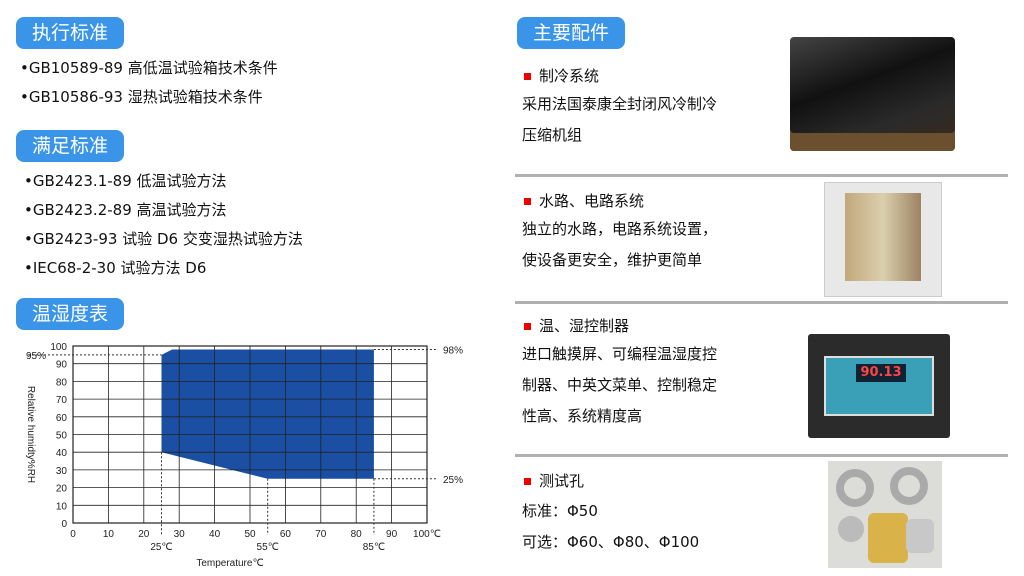  What do you see at coordinates (180, 534) in the screenshot?
I see `x-tick-label: 30` at bounding box center [180, 534].